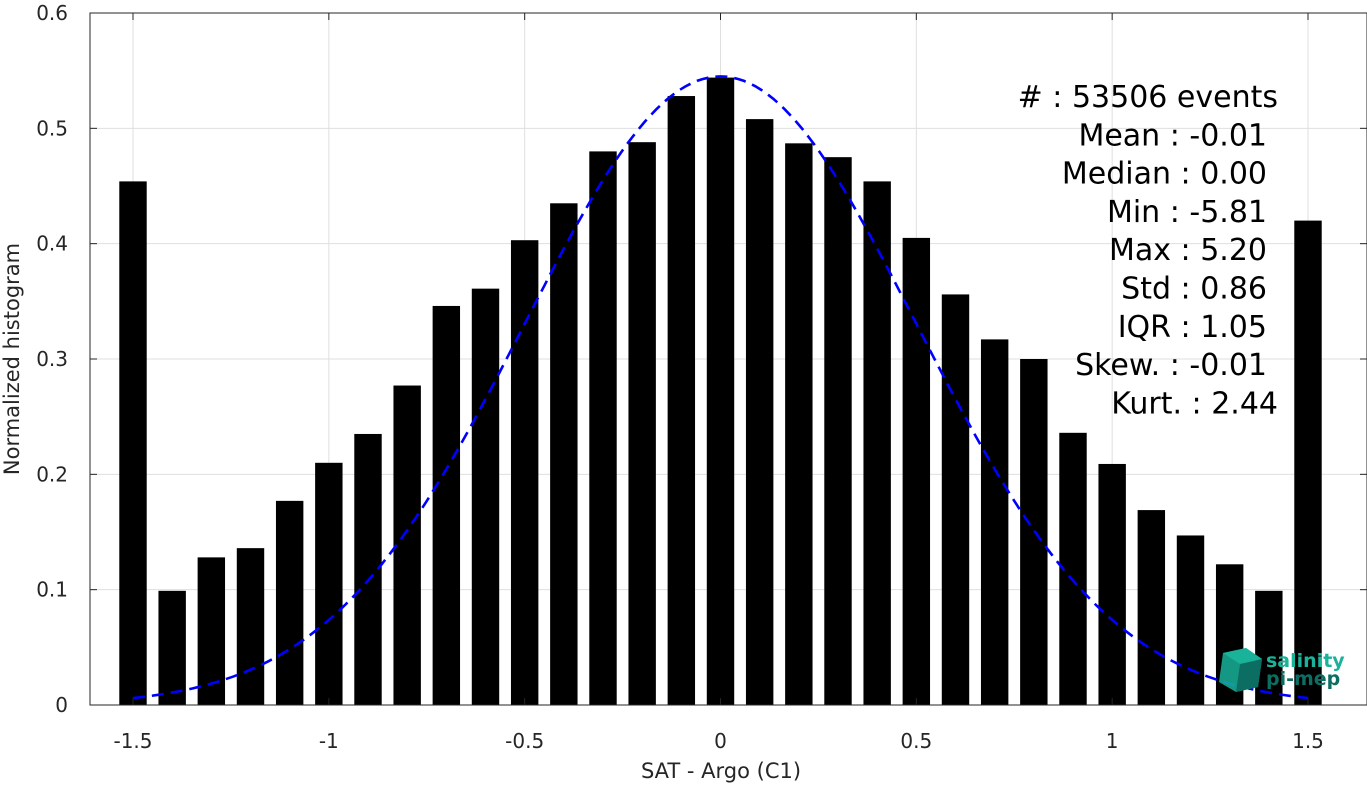 Image resolution: width=1367 pixels, height=787 pixels. What do you see at coordinates (720, 741) in the screenshot?
I see `x-tick-label: 0` at bounding box center [720, 741].